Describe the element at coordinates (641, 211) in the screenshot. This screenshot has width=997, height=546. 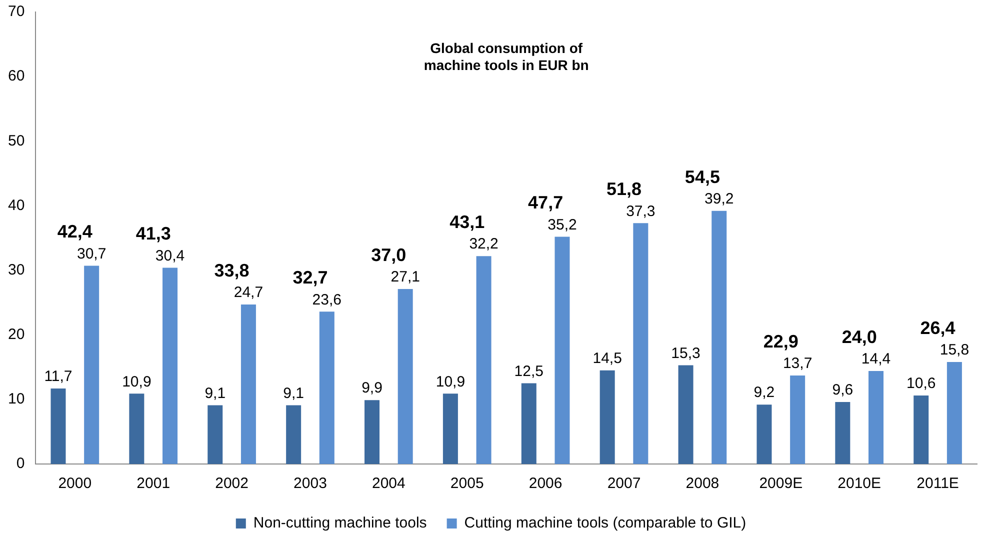
I see `data-label: 37,3` at that location.